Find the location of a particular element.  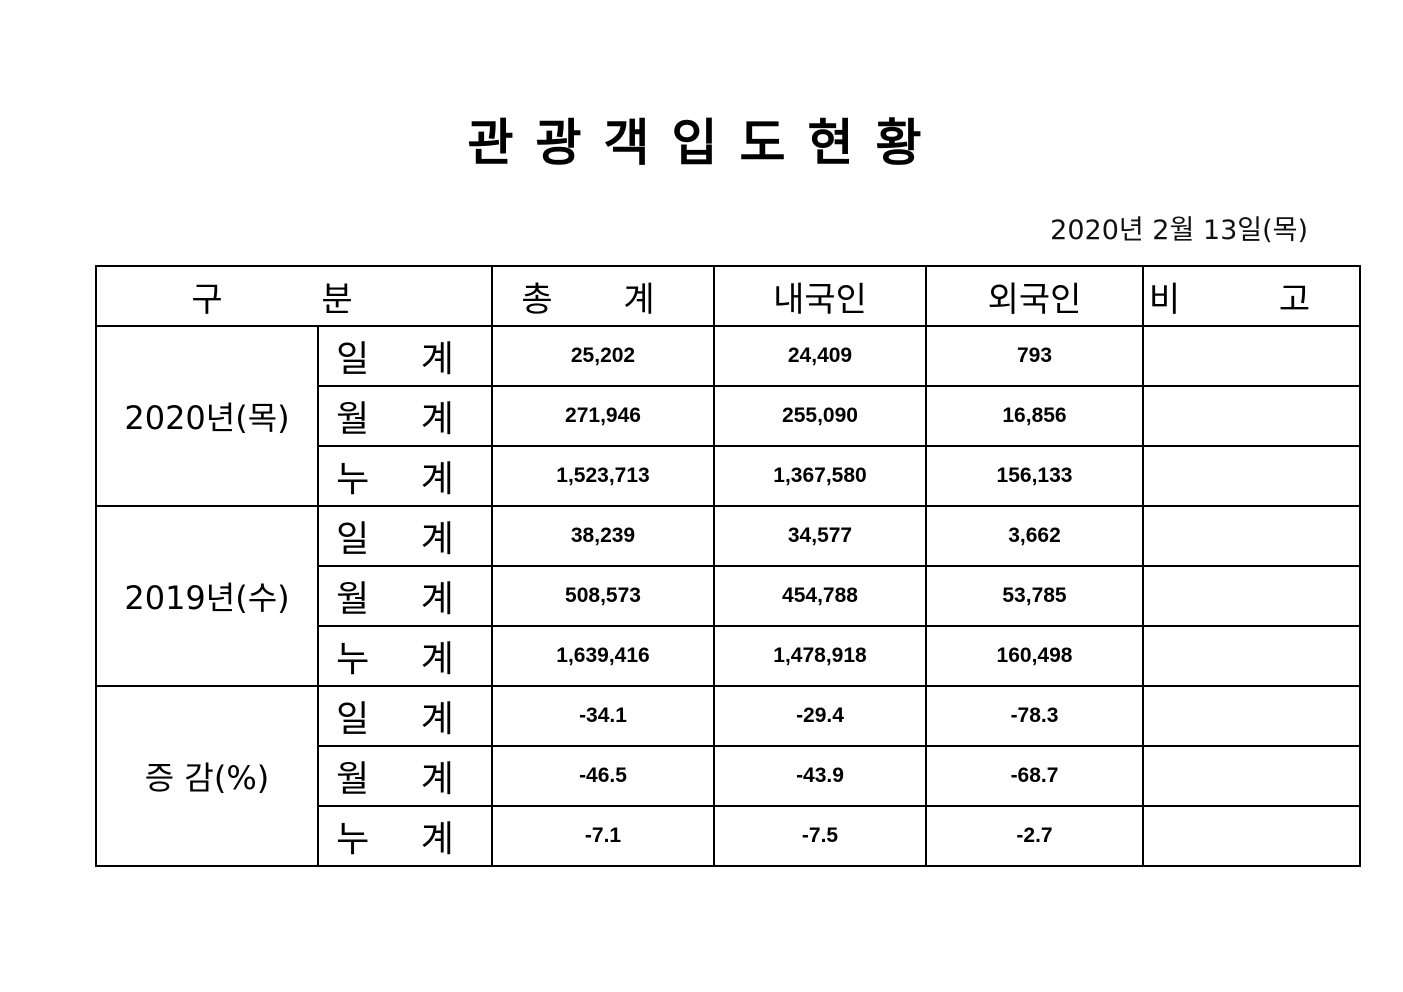

cell-total: -7.1 is located at coordinates (603, 836).